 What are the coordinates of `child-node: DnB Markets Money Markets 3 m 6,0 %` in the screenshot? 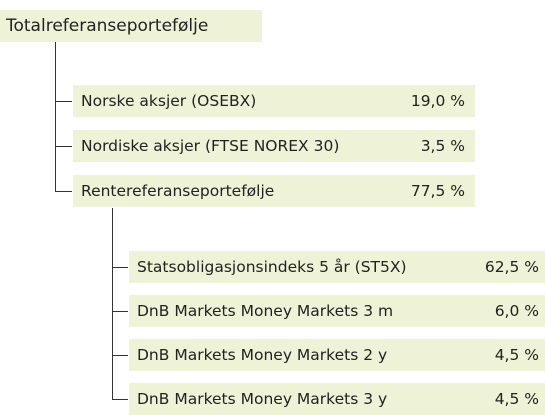 It's located at (337, 311).